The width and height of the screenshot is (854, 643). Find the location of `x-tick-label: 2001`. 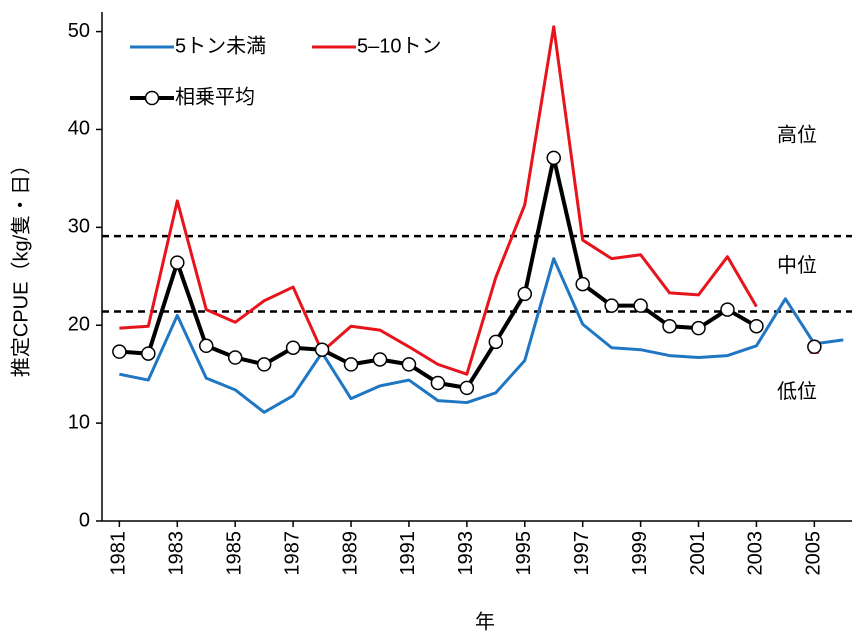

x-tick-label: 2001 is located at coordinates (698, 553).